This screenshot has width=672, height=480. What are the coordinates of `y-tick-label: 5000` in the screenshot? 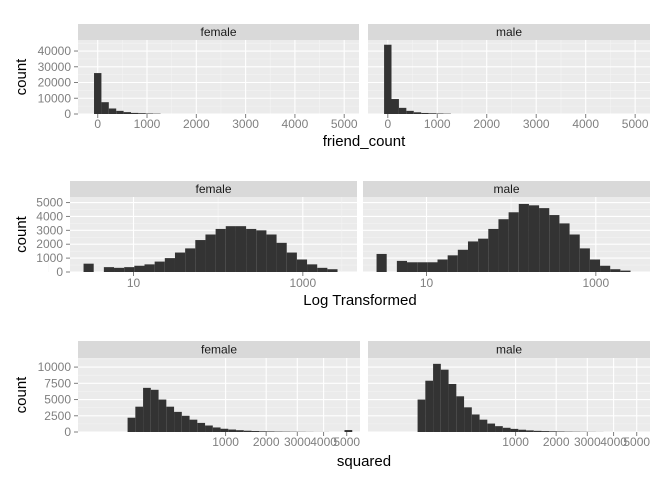 It's located at (49, 203).